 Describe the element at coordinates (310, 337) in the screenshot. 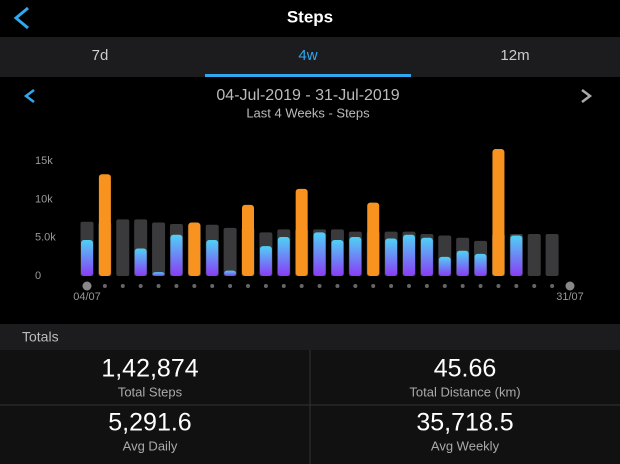

I see `totals-header` at that location.